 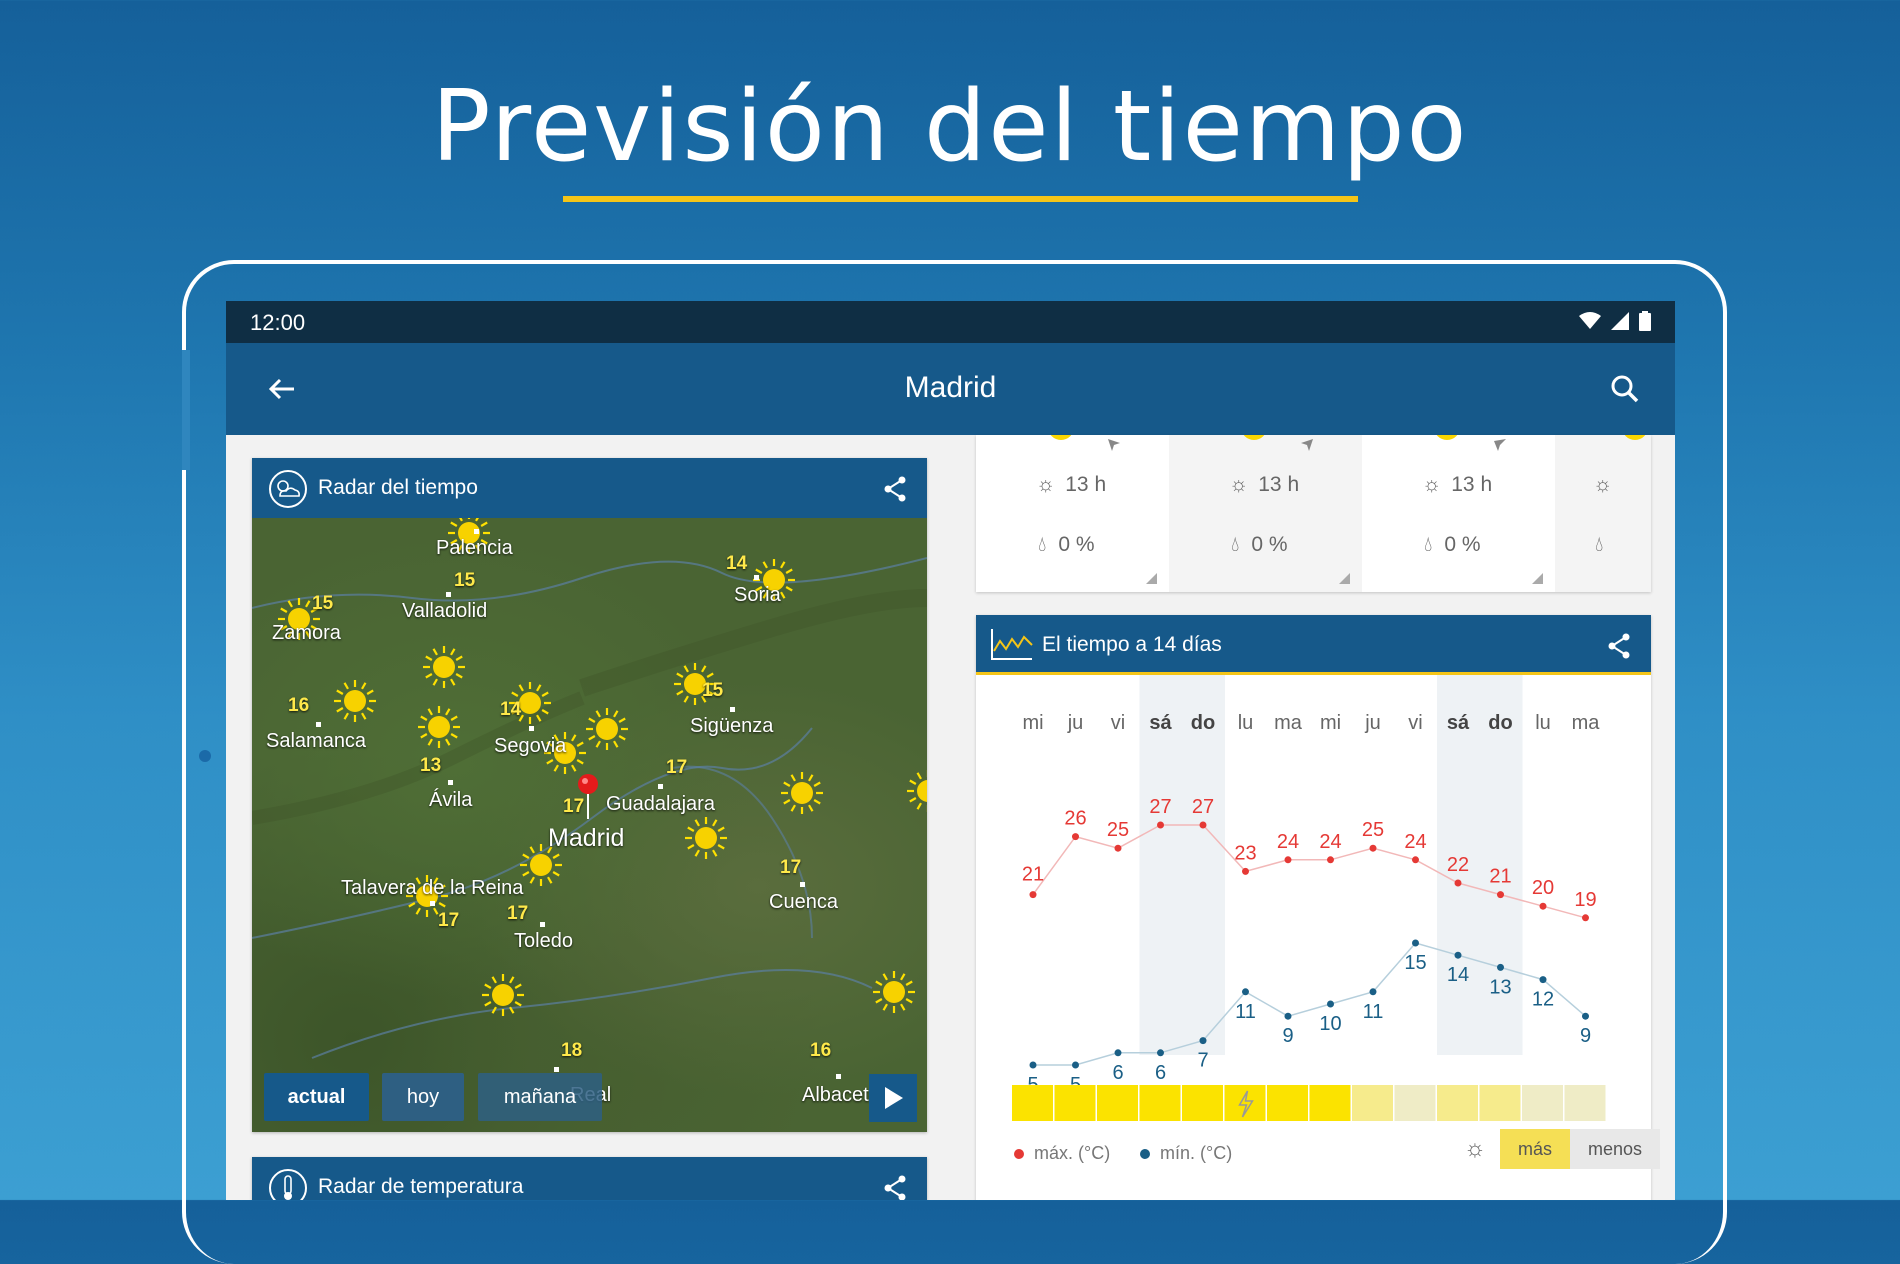 What do you see at coordinates (1625, 389) in the screenshot?
I see `search-icon` at bounding box center [1625, 389].